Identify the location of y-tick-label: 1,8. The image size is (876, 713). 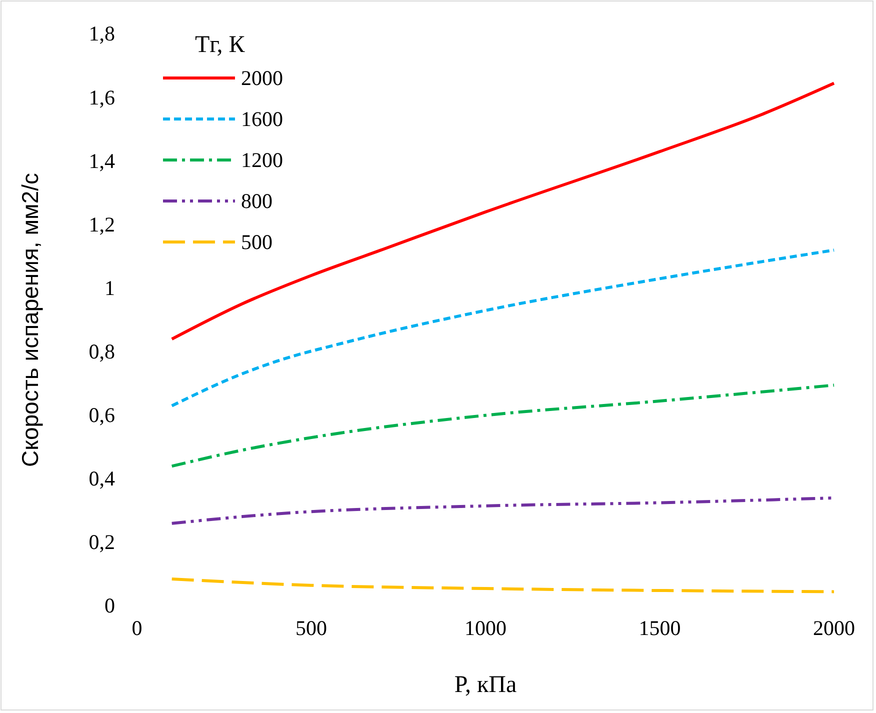
(101, 34).